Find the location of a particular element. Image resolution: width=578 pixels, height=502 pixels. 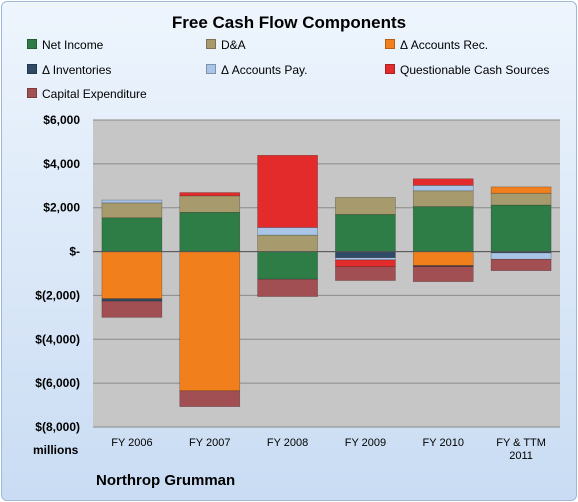

legend-item-capex: Capital Expenditure is located at coordinates (87, 94).